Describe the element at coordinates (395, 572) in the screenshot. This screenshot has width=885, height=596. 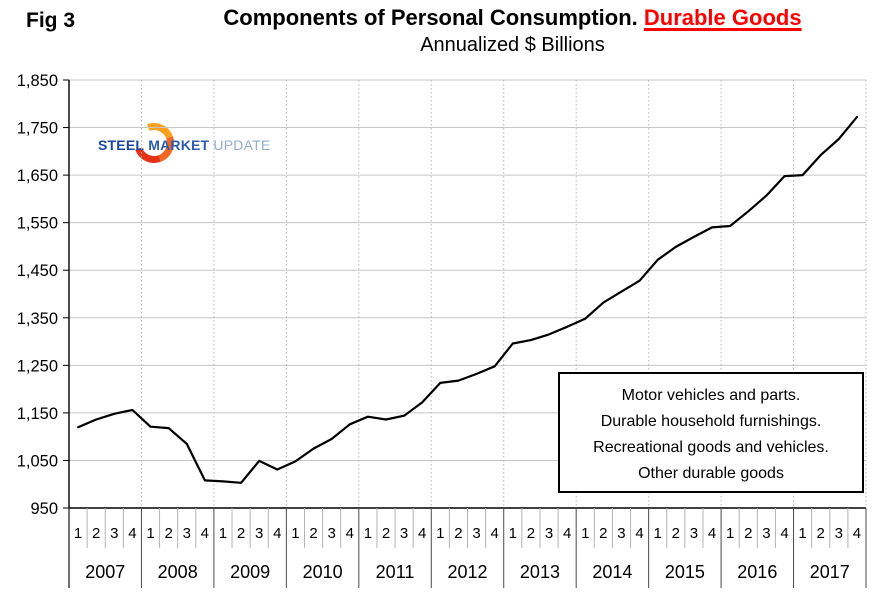
I see `year-label: 2011` at that location.